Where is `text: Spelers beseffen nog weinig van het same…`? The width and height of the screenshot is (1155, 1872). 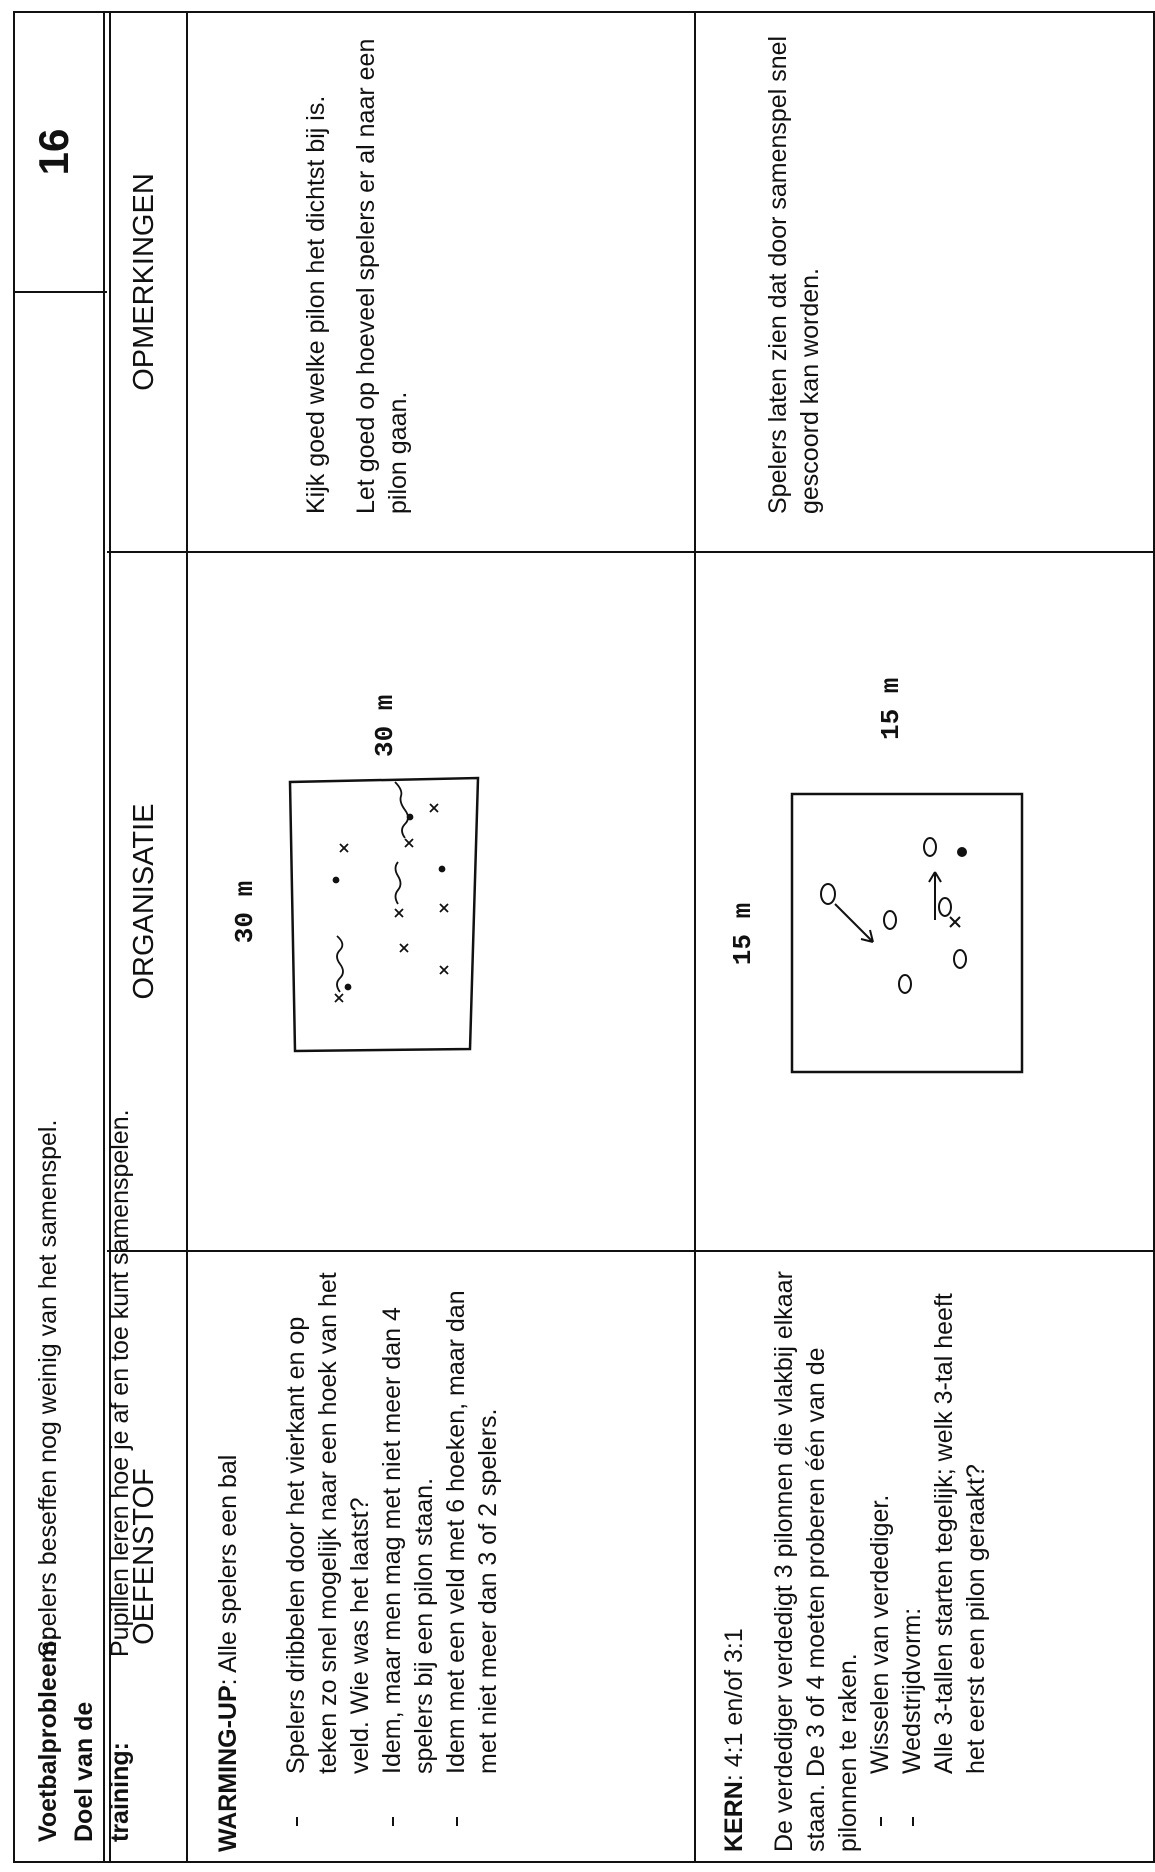 text: Spelers beseffen nog weinig van het same… is located at coordinates (48, 1388).